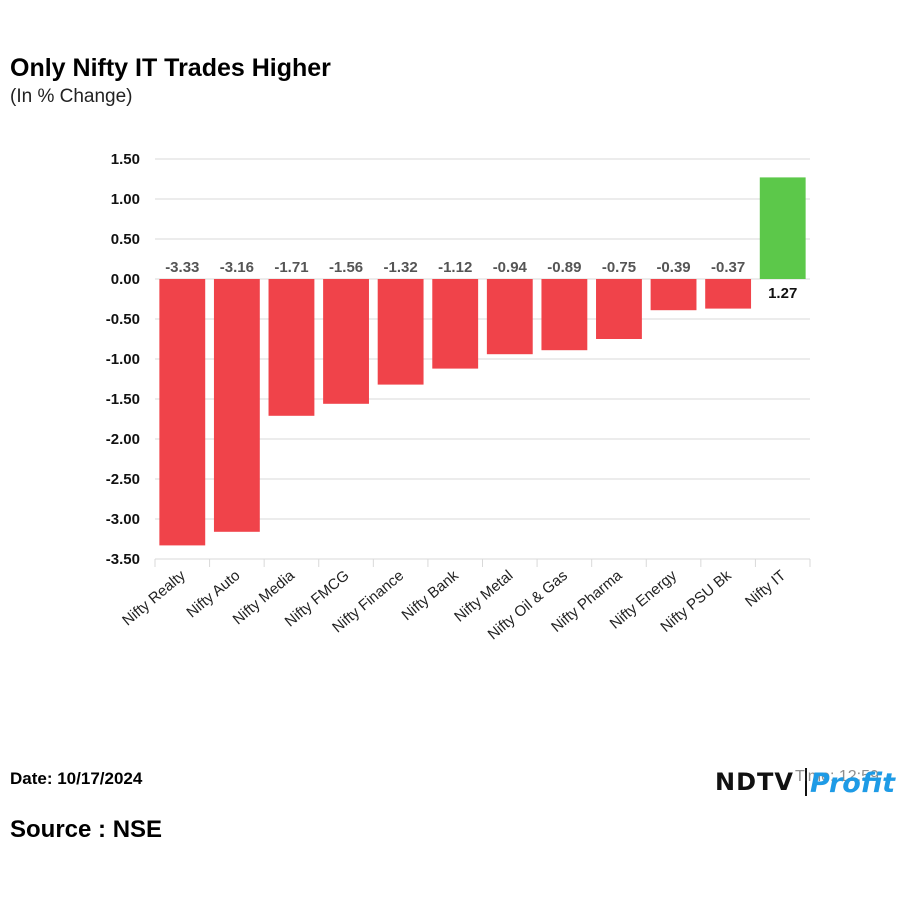 The width and height of the screenshot is (900, 900). Describe the element at coordinates (123, 559) in the screenshot. I see `y-tick-label: -3.50` at that location.